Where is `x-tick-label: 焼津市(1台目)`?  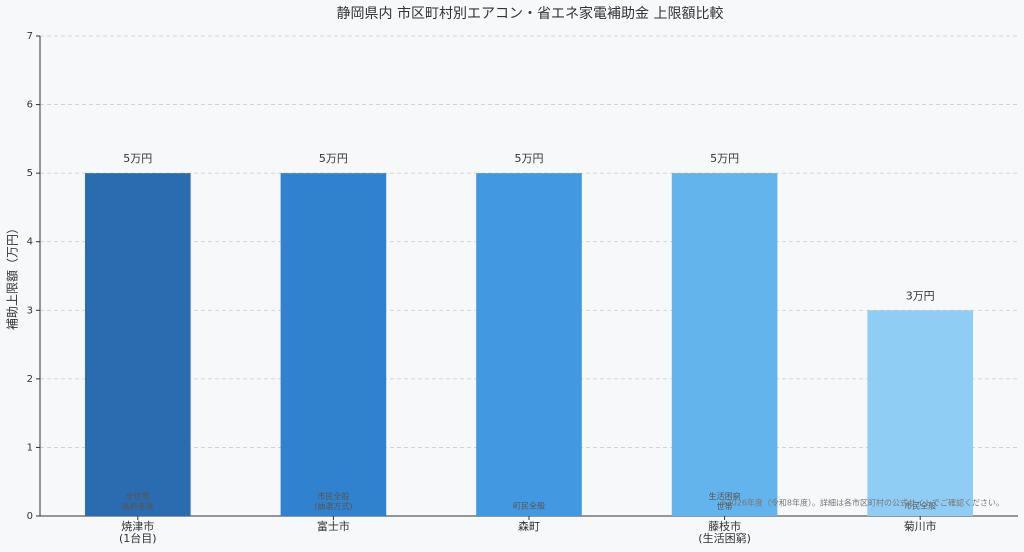 x-tick-label: 焼津市(1台目) is located at coordinates (138, 532).